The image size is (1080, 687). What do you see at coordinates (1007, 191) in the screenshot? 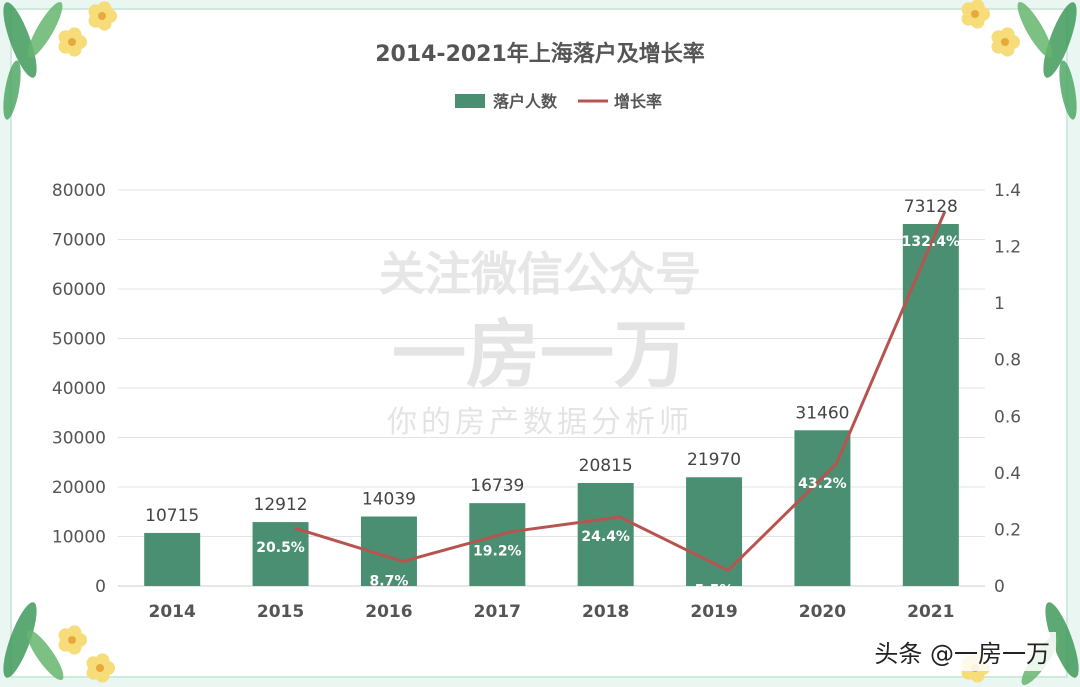
I see `y-right-tick-label: 1.4` at bounding box center [1007, 191].